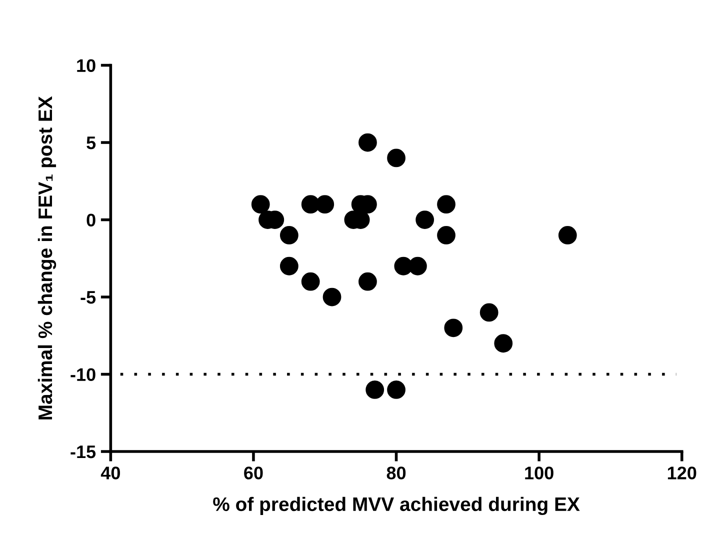 The image size is (714, 544). I want to click on y-tick-label: 0, so click(91, 220).